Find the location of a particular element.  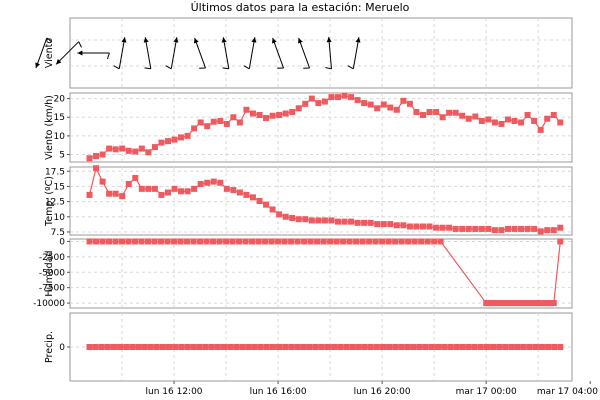

y-tick-label: 20 is located at coordinates (60, 100).